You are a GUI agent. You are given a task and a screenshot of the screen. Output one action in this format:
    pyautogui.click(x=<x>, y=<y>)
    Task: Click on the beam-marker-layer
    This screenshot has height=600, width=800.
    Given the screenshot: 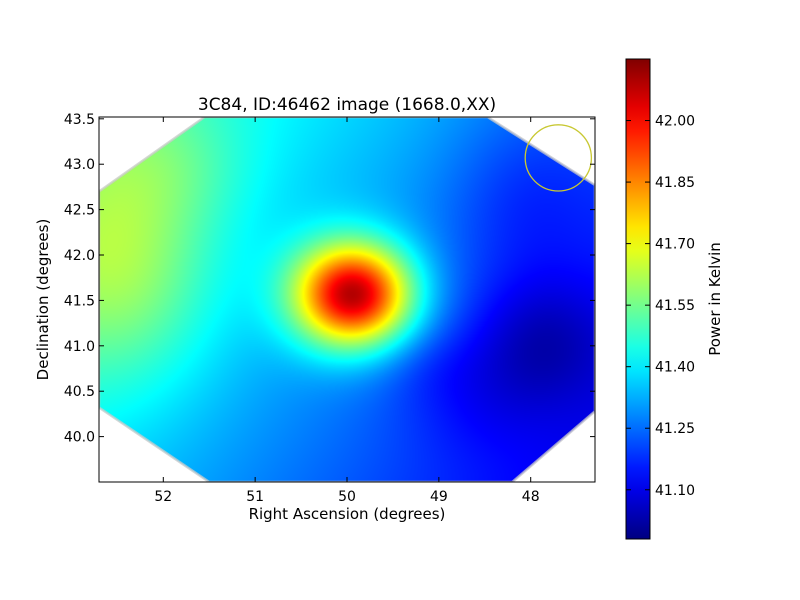 What is the action you would take?
    pyautogui.click(x=558, y=158)
    